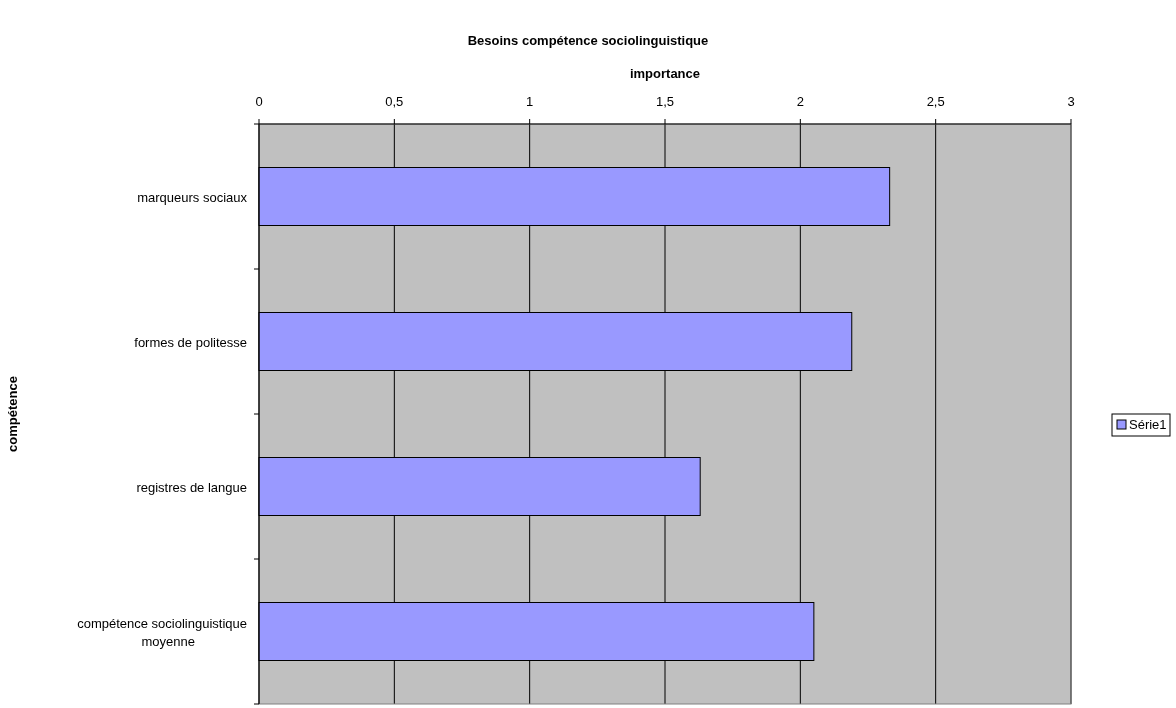 Image resolution: width=1176 pixels, height=708 pixels. What do you see at coordinates (192, 197) in the screenshot?
I see `y-tick-label: marqueurs sociaux` at bounding box center [192, 197].